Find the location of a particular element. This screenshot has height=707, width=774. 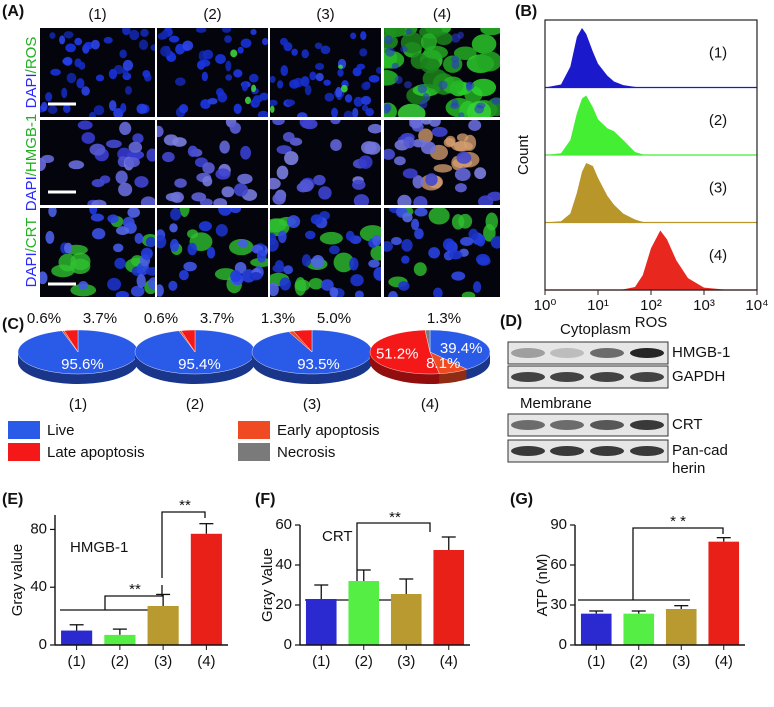

y-tick-label: 40 is located at coordinates (38, 586).